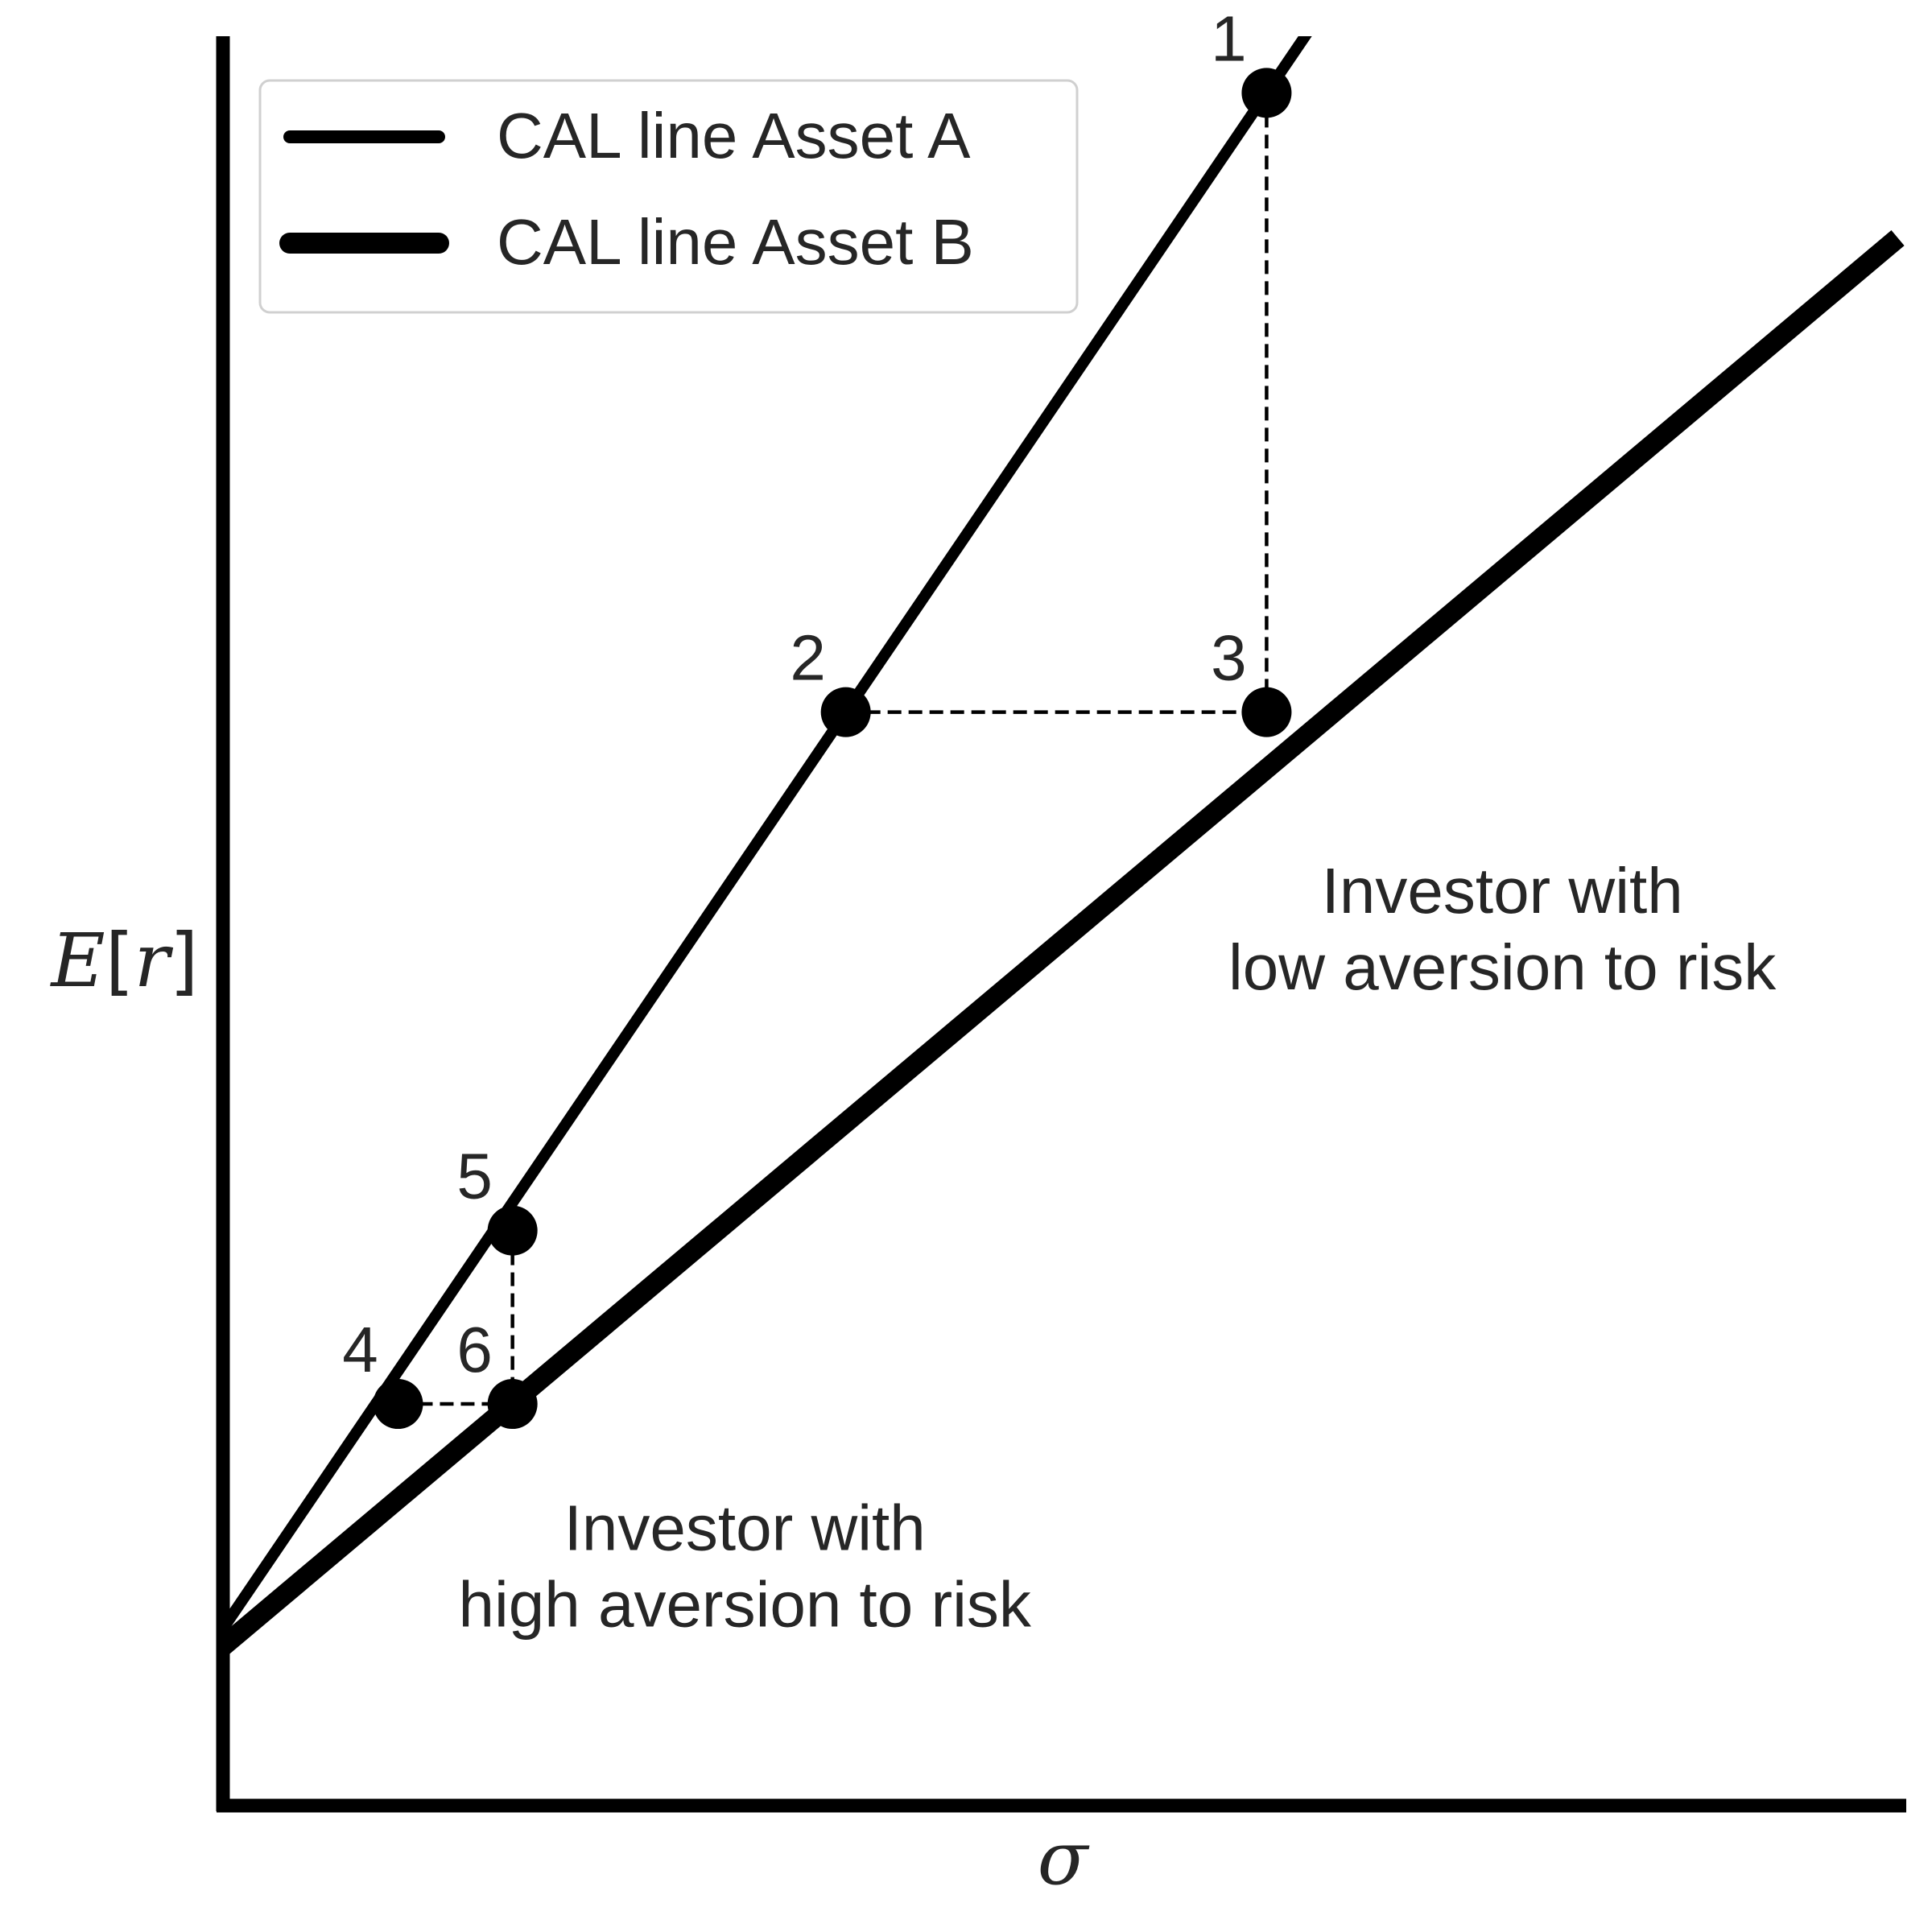 The image size is (1932, 1932). I want to click on point-label-5: 5, so click(474, 1176).